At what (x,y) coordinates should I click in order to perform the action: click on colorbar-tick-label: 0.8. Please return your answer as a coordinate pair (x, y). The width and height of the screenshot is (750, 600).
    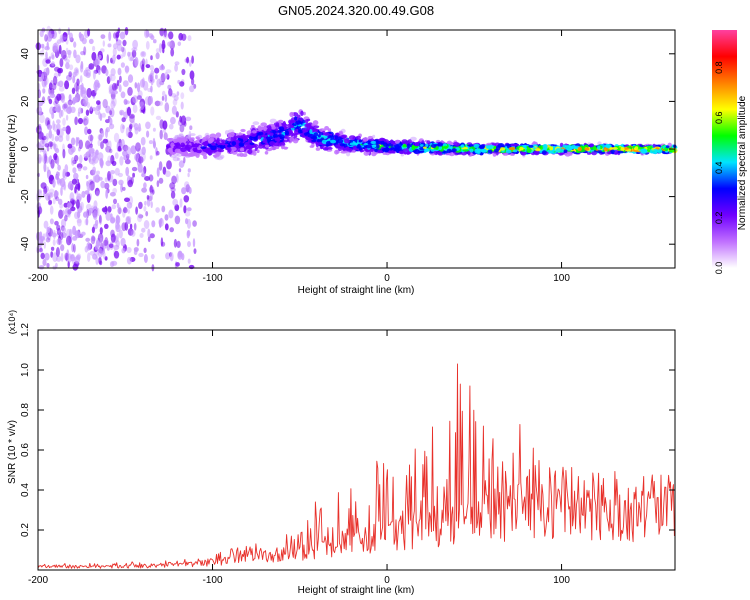
    Looking at the image, I should click on (719, 67).